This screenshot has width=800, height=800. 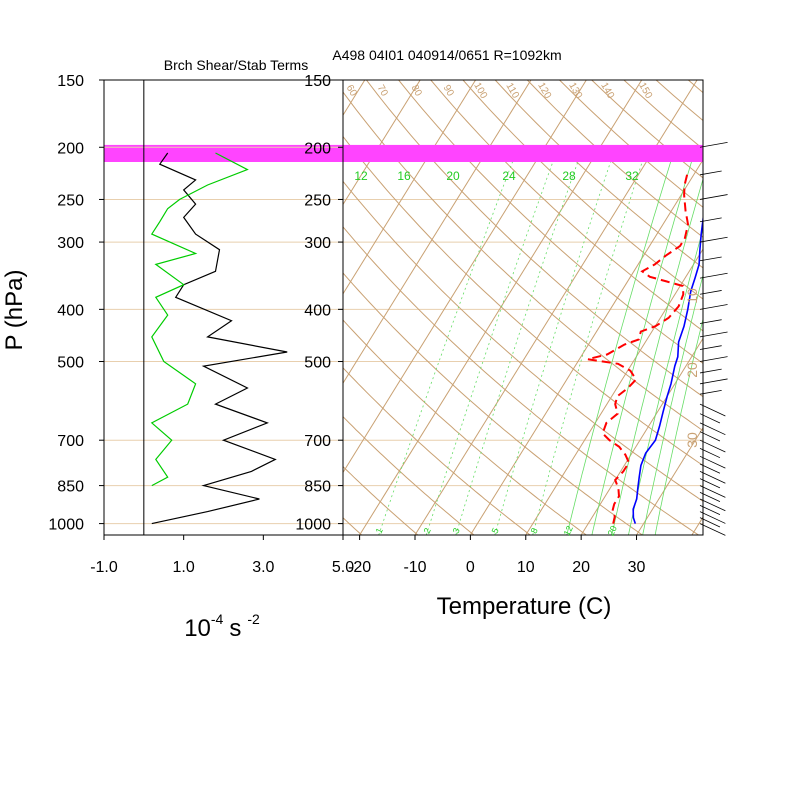 I want to click on right-highlight-band, so click(x=523, y=153).